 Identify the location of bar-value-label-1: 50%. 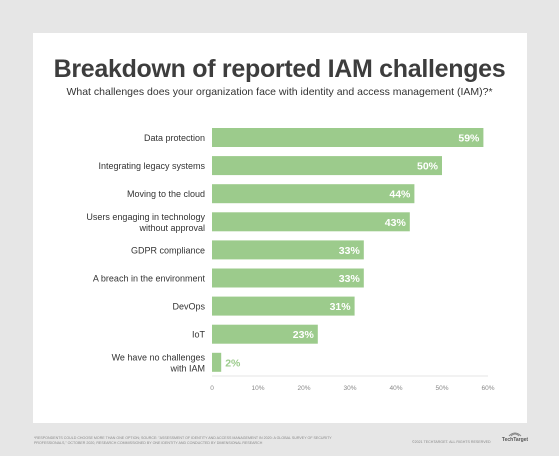
(428, 167).